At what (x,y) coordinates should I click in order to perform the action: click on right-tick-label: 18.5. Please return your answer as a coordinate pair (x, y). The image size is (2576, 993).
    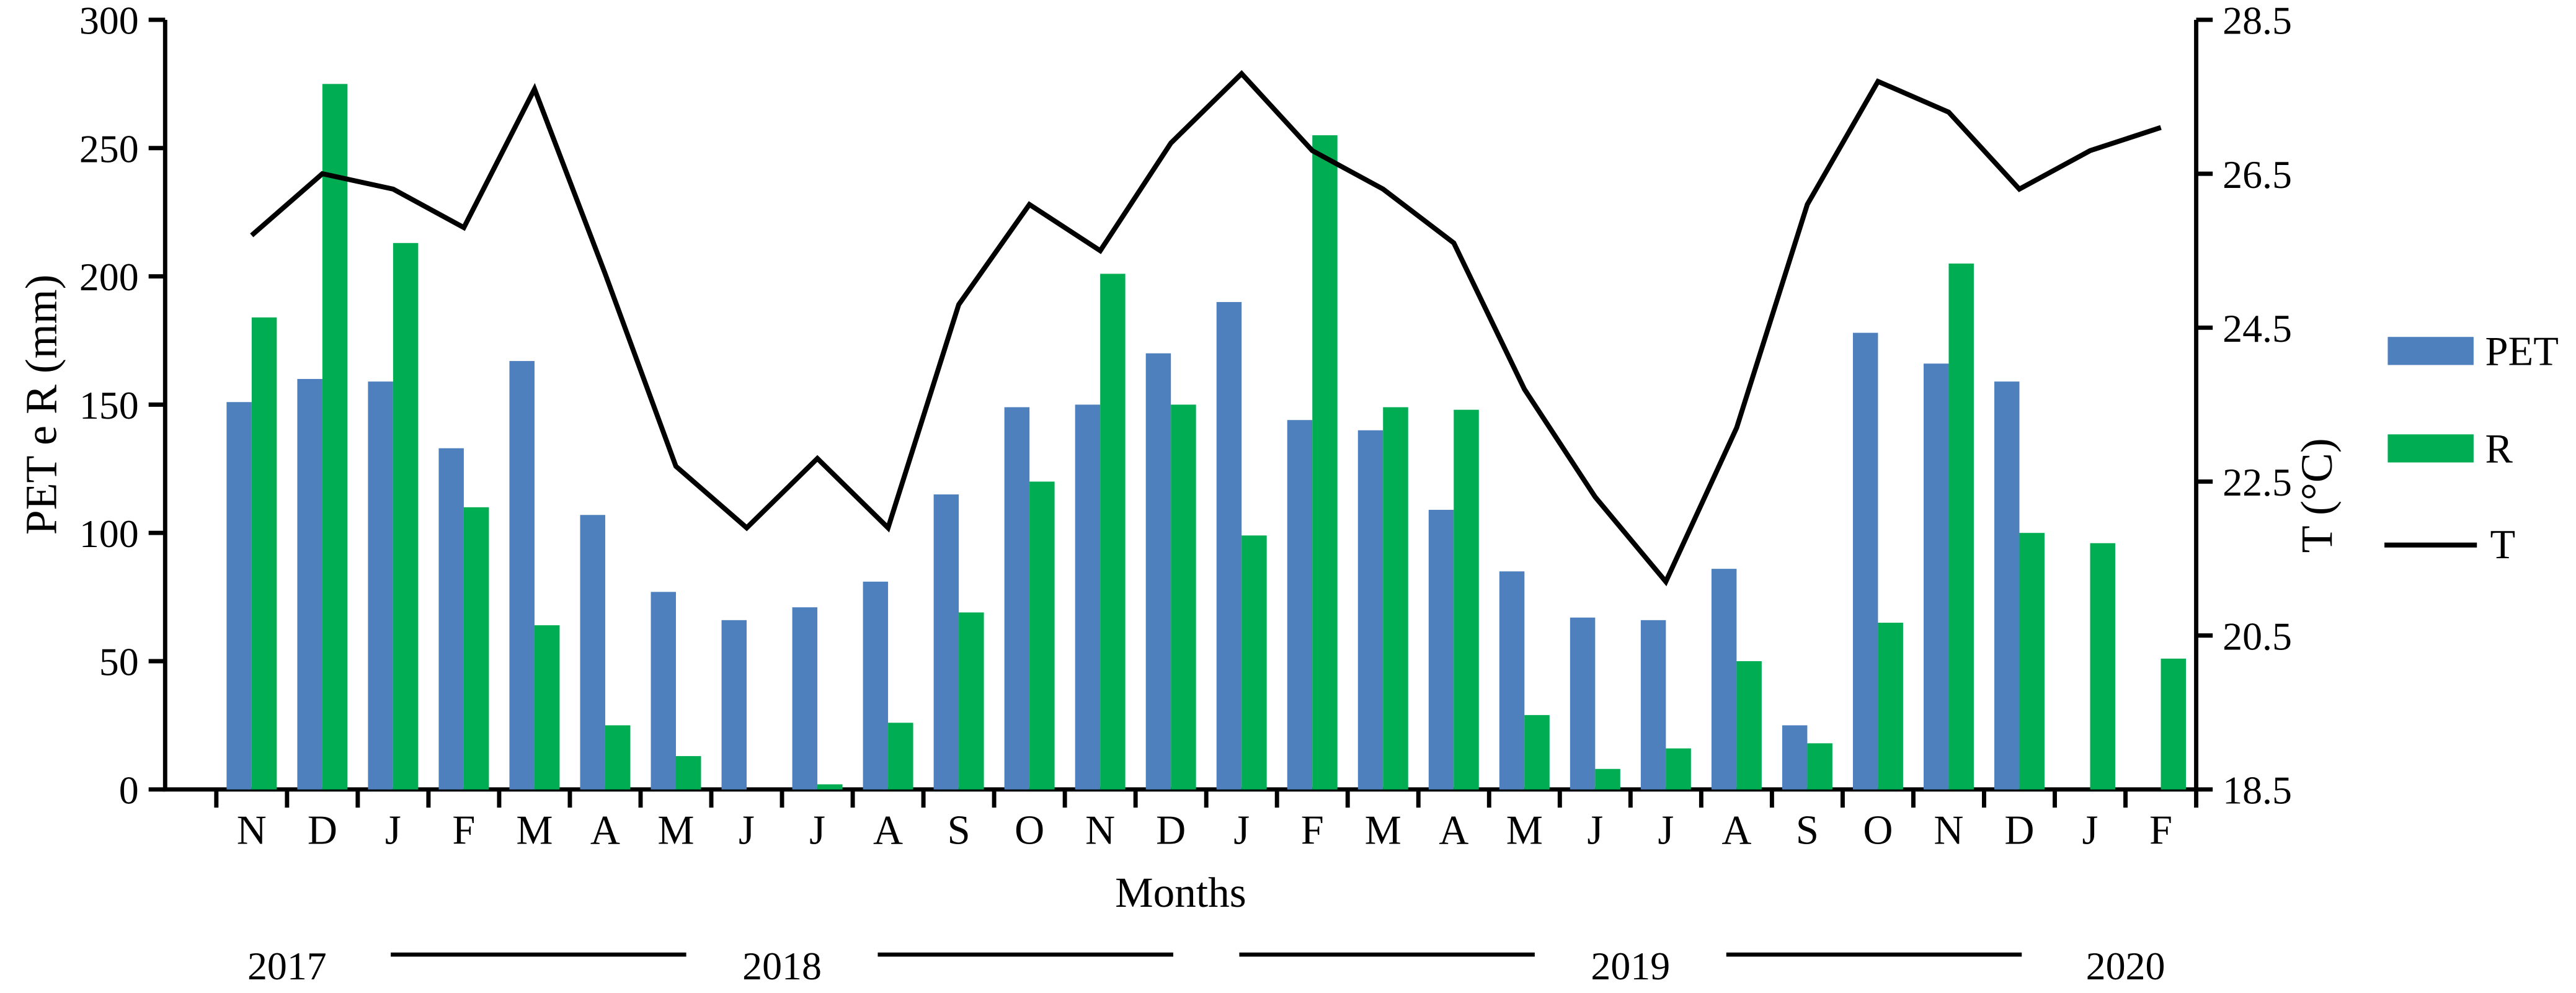
    Looking at the image, I should click on (2257, 790).